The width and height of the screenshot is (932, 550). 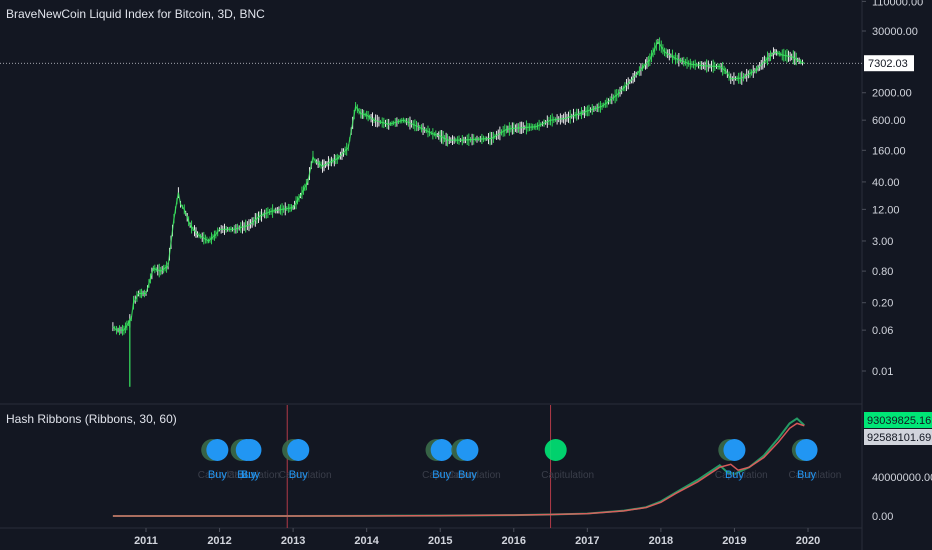 What do you see at coordinates (882, 331) in the screenshot?
I see `y-tick-label: 0.06` at bounding box center [882, 331].